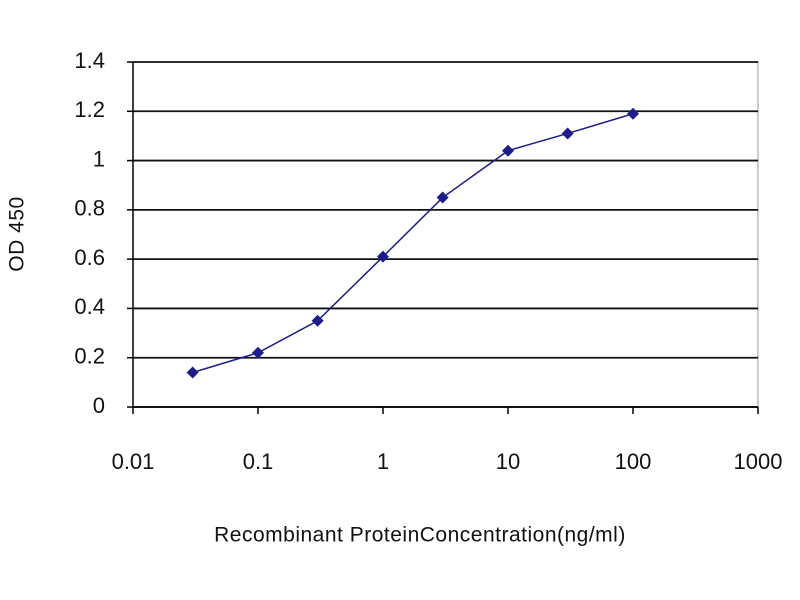 The width and height of the screenshot is (800, 600). Describe the element at coordinates (758, 461) in the screenshot. I see `x-tick-label: 1000` at that location.